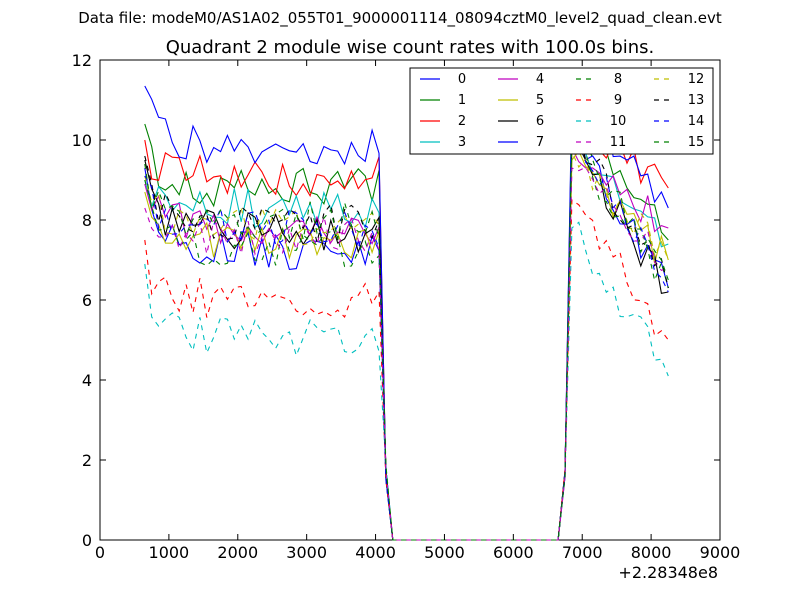 Image resolution: width=800 pixels, height=600 pixels. Describe the element at coordinates (375, 552) in the screenshot. I see `x-tick-label: 4000` at that location.